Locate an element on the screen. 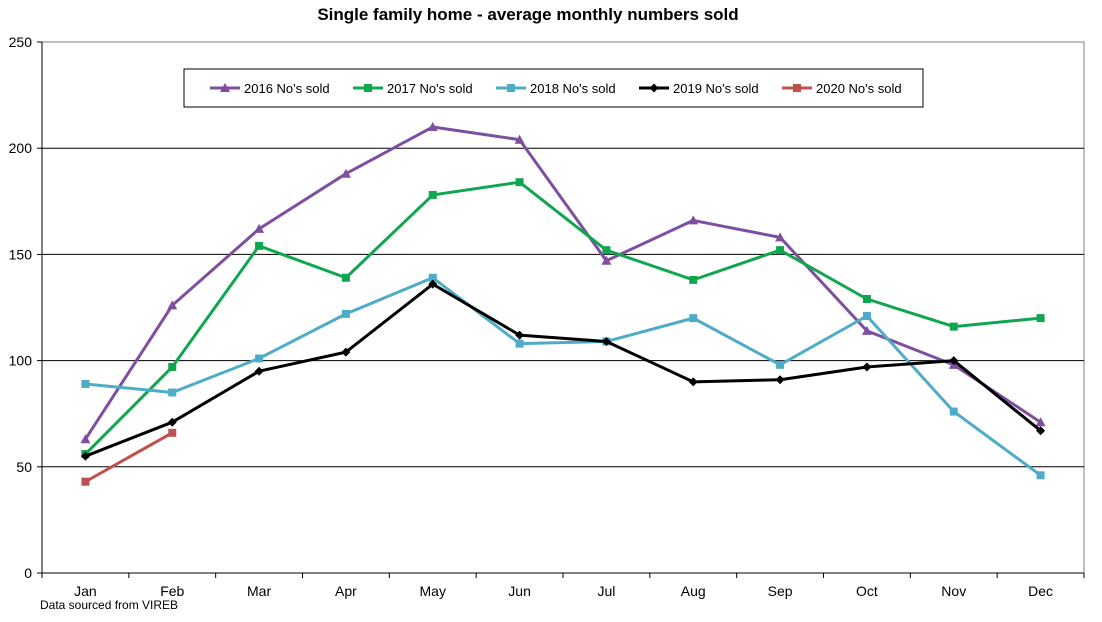 This screenshot has height=622, width=1102. x-tick-label: May is located at coordinates (433, 591).